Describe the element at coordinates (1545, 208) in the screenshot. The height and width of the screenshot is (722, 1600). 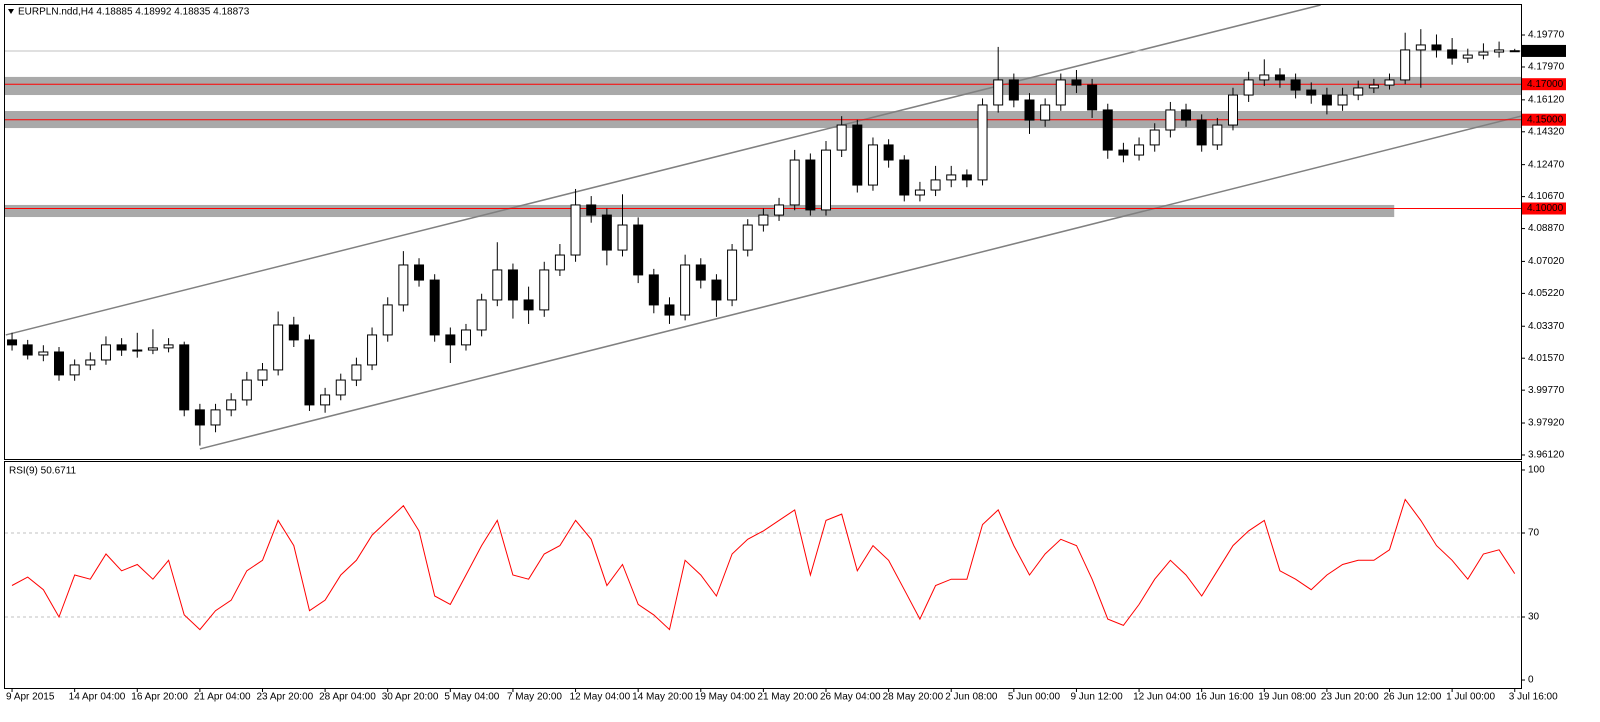
I see `level-label: 4.10000` at that location.